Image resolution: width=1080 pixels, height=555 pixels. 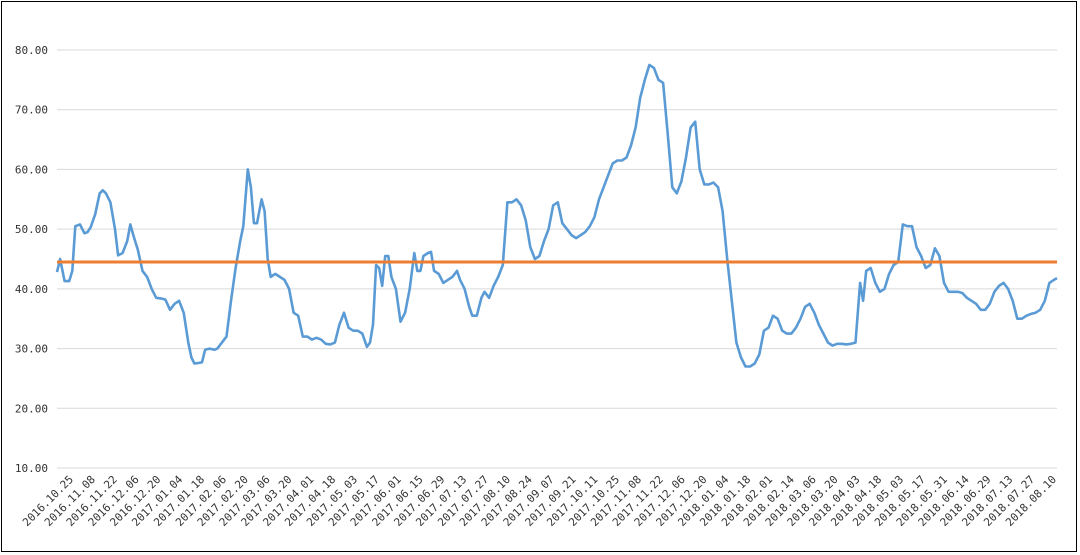 What do you see at coordinates (31, 110) in the screenshot?
I see `y-tick-label: 70.00` at bounding box center [31, 110].